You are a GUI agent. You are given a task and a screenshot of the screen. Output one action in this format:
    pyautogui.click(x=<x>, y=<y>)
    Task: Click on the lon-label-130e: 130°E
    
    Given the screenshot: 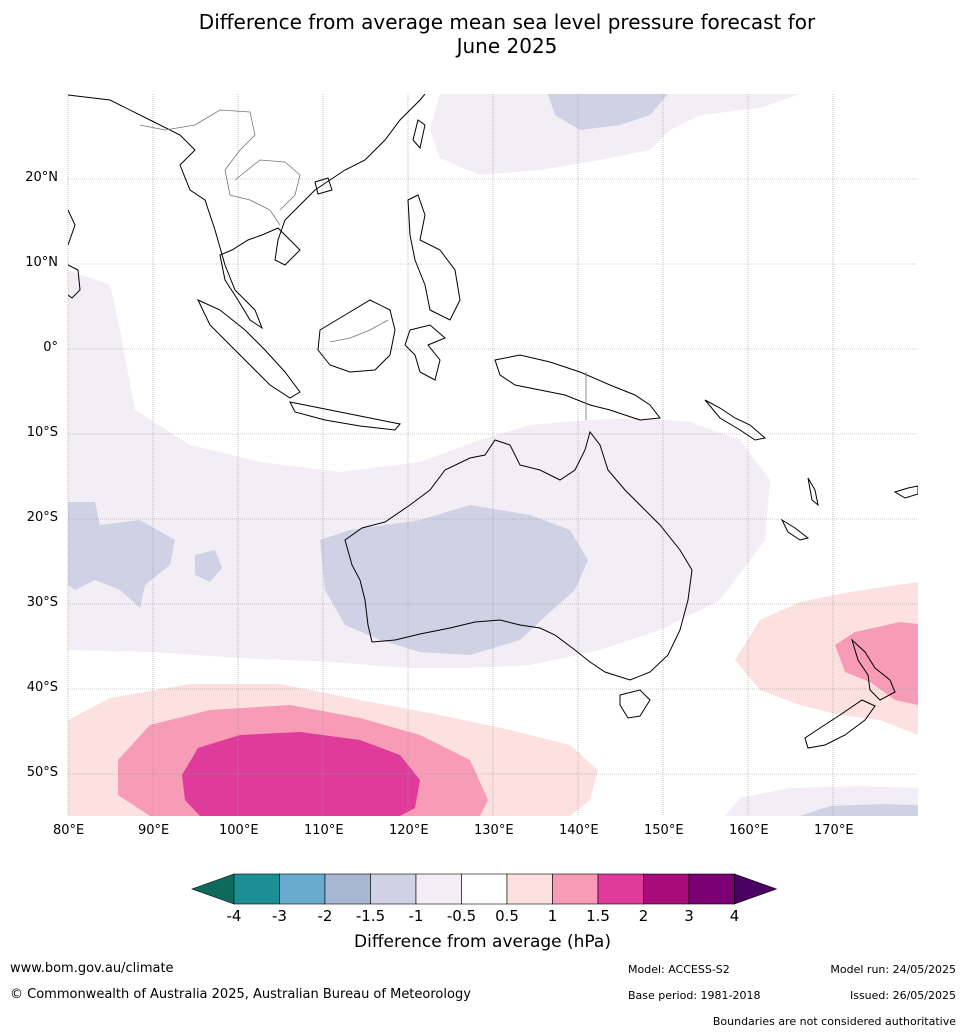 What is the action you would take?
    pyautogui.click(x=494, y=830)
    